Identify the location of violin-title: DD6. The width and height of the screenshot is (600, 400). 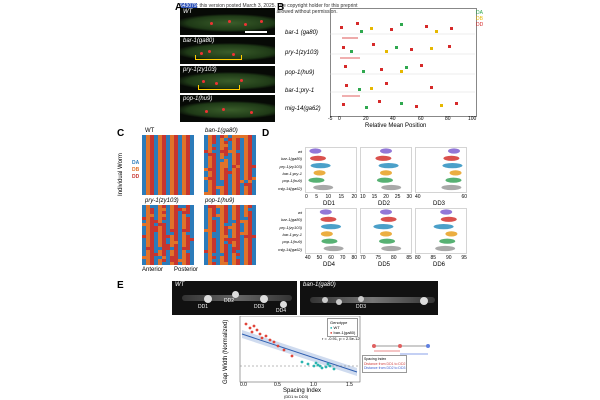
(439, 265).